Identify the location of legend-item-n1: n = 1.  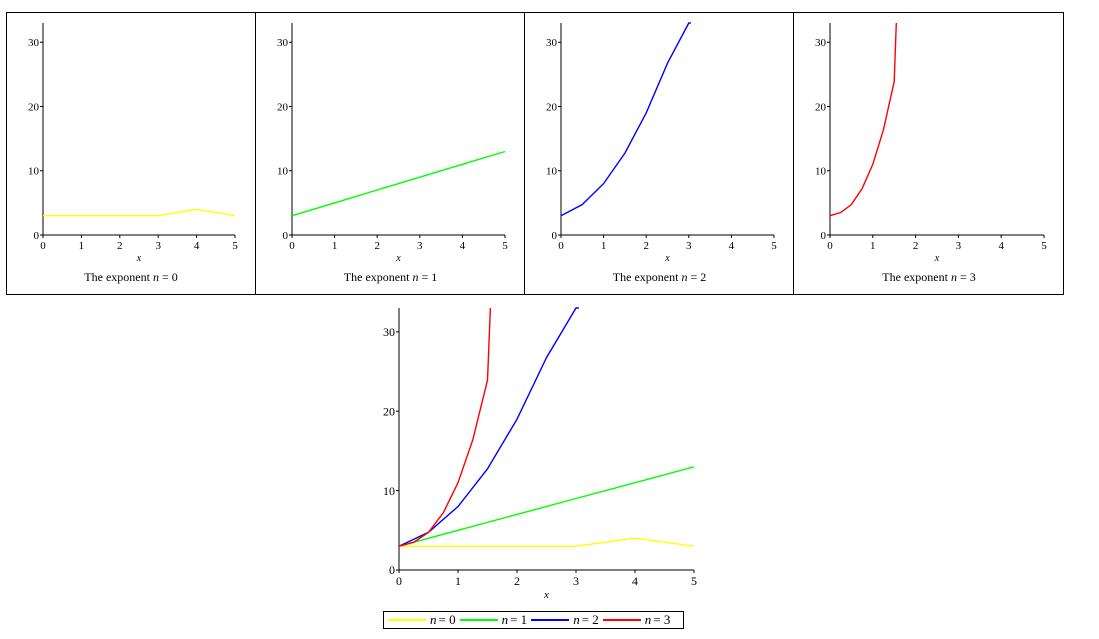
(493, 620).